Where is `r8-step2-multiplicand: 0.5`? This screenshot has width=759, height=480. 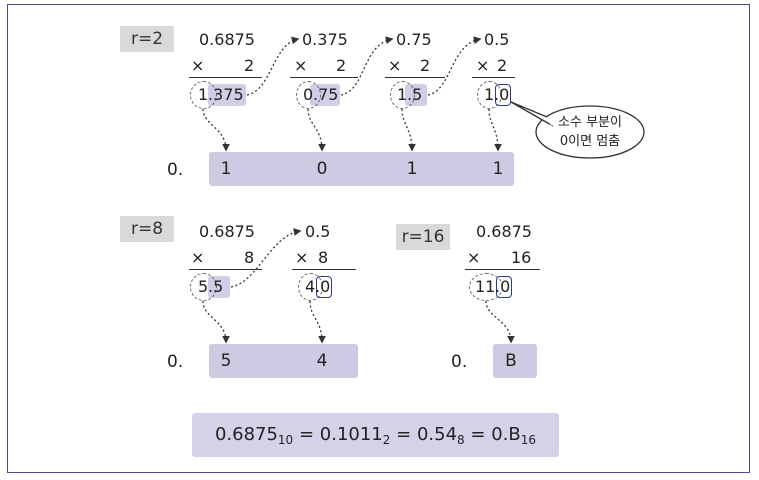 r8-step2-multiplicand: 0.5 is located at coordinates (318, 231).